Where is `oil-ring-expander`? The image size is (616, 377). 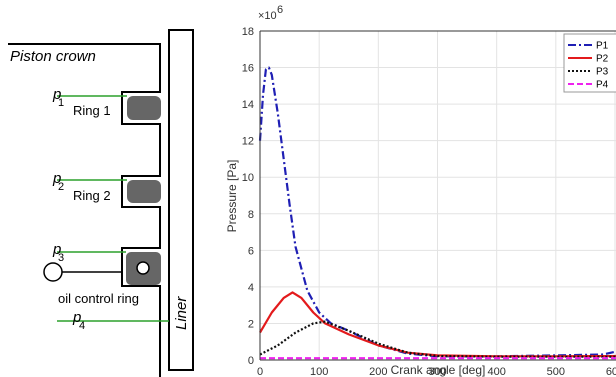 oil-ring-expander is located at coordinates (143, 268).